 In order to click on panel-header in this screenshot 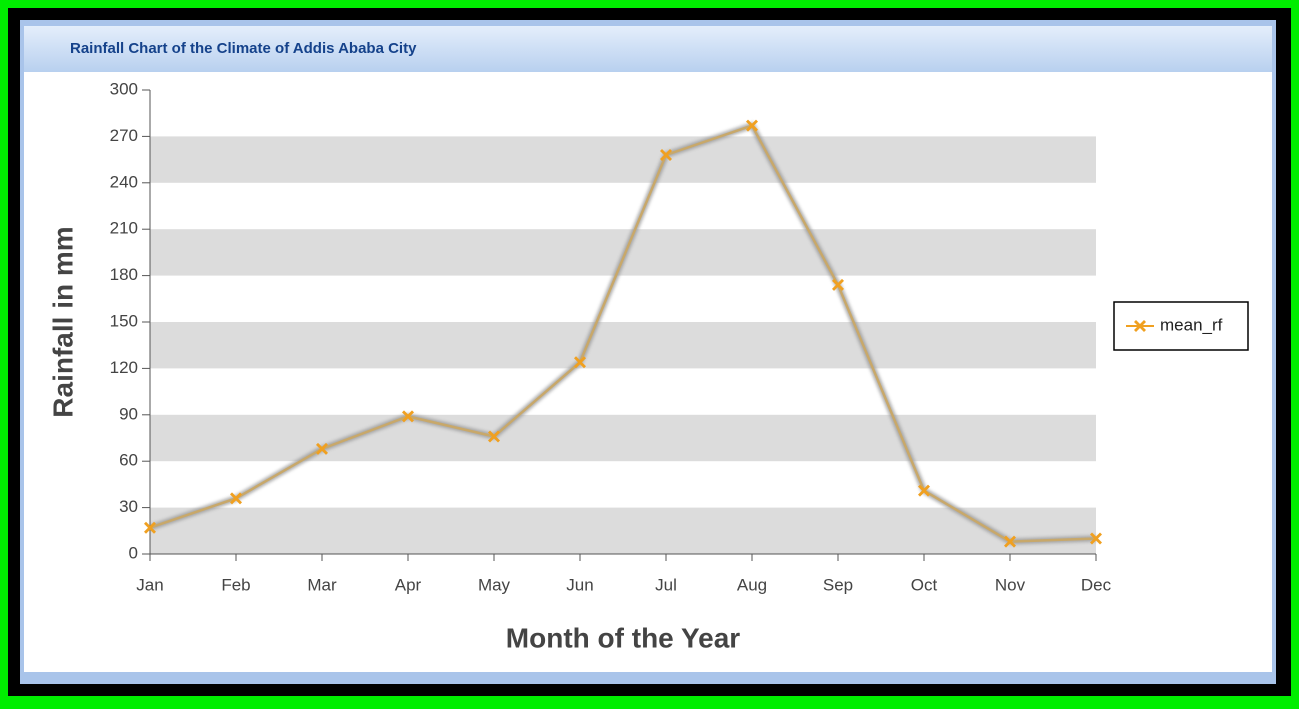, I will do `click(648, 49)`.